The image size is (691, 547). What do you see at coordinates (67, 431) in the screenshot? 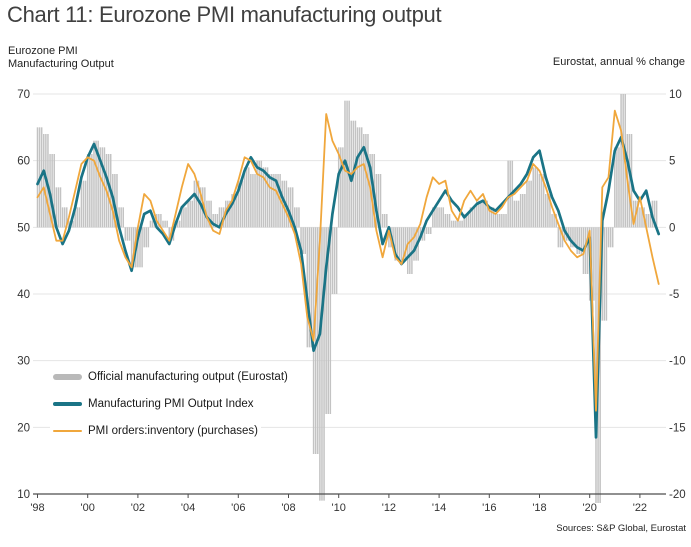
I see `legend-swatch-ratio-line` at bounding box center [67, 431].